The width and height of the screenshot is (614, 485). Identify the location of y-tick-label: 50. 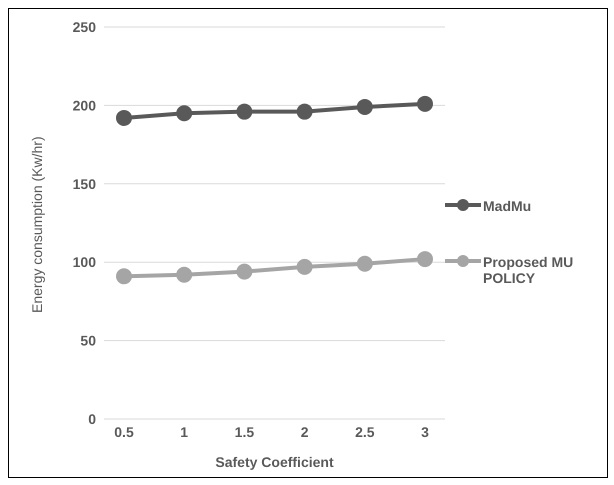
(88, 340).